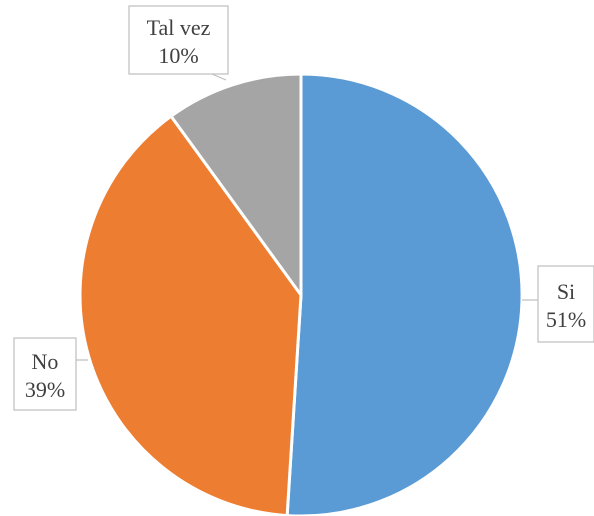  Describe the element at coordinates (178, 55) in the screenshot. I see `value-label-tal-vez: 10%` at that location.